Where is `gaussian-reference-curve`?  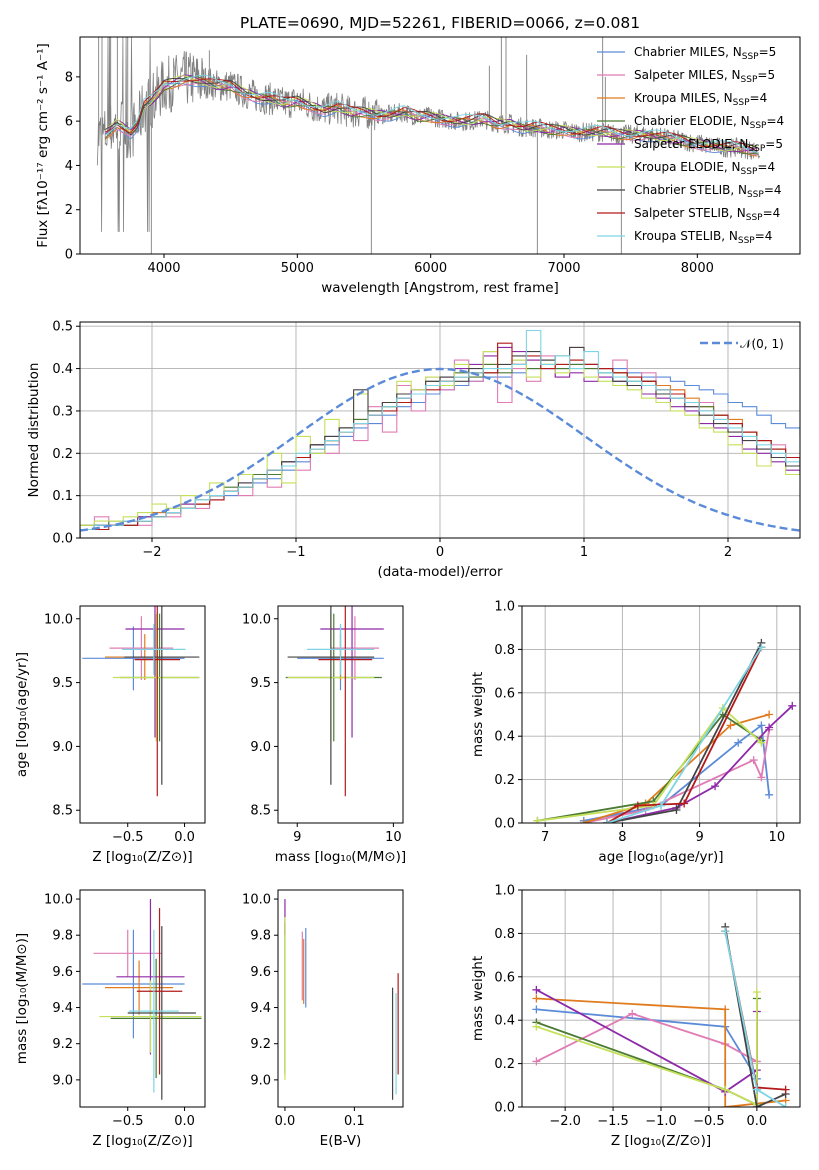 gaussian-reference-curve is located at coordinates (440, 449).